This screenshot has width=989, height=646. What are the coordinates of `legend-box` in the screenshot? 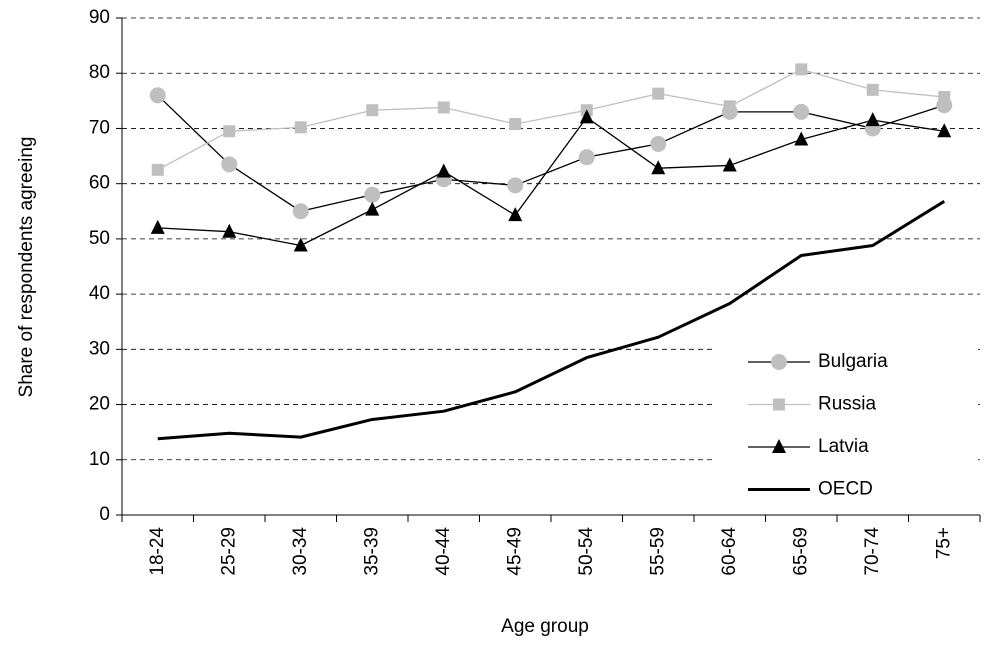 It's located at (845, 423).